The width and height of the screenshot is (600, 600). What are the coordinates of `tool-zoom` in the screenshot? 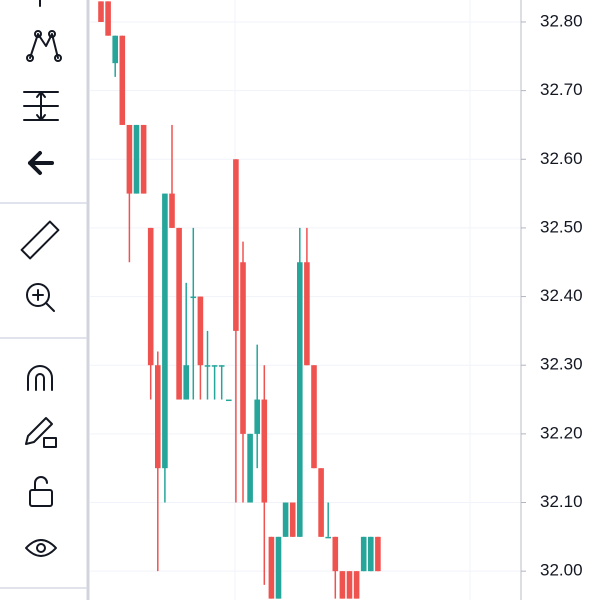 It's located at (40, 297).